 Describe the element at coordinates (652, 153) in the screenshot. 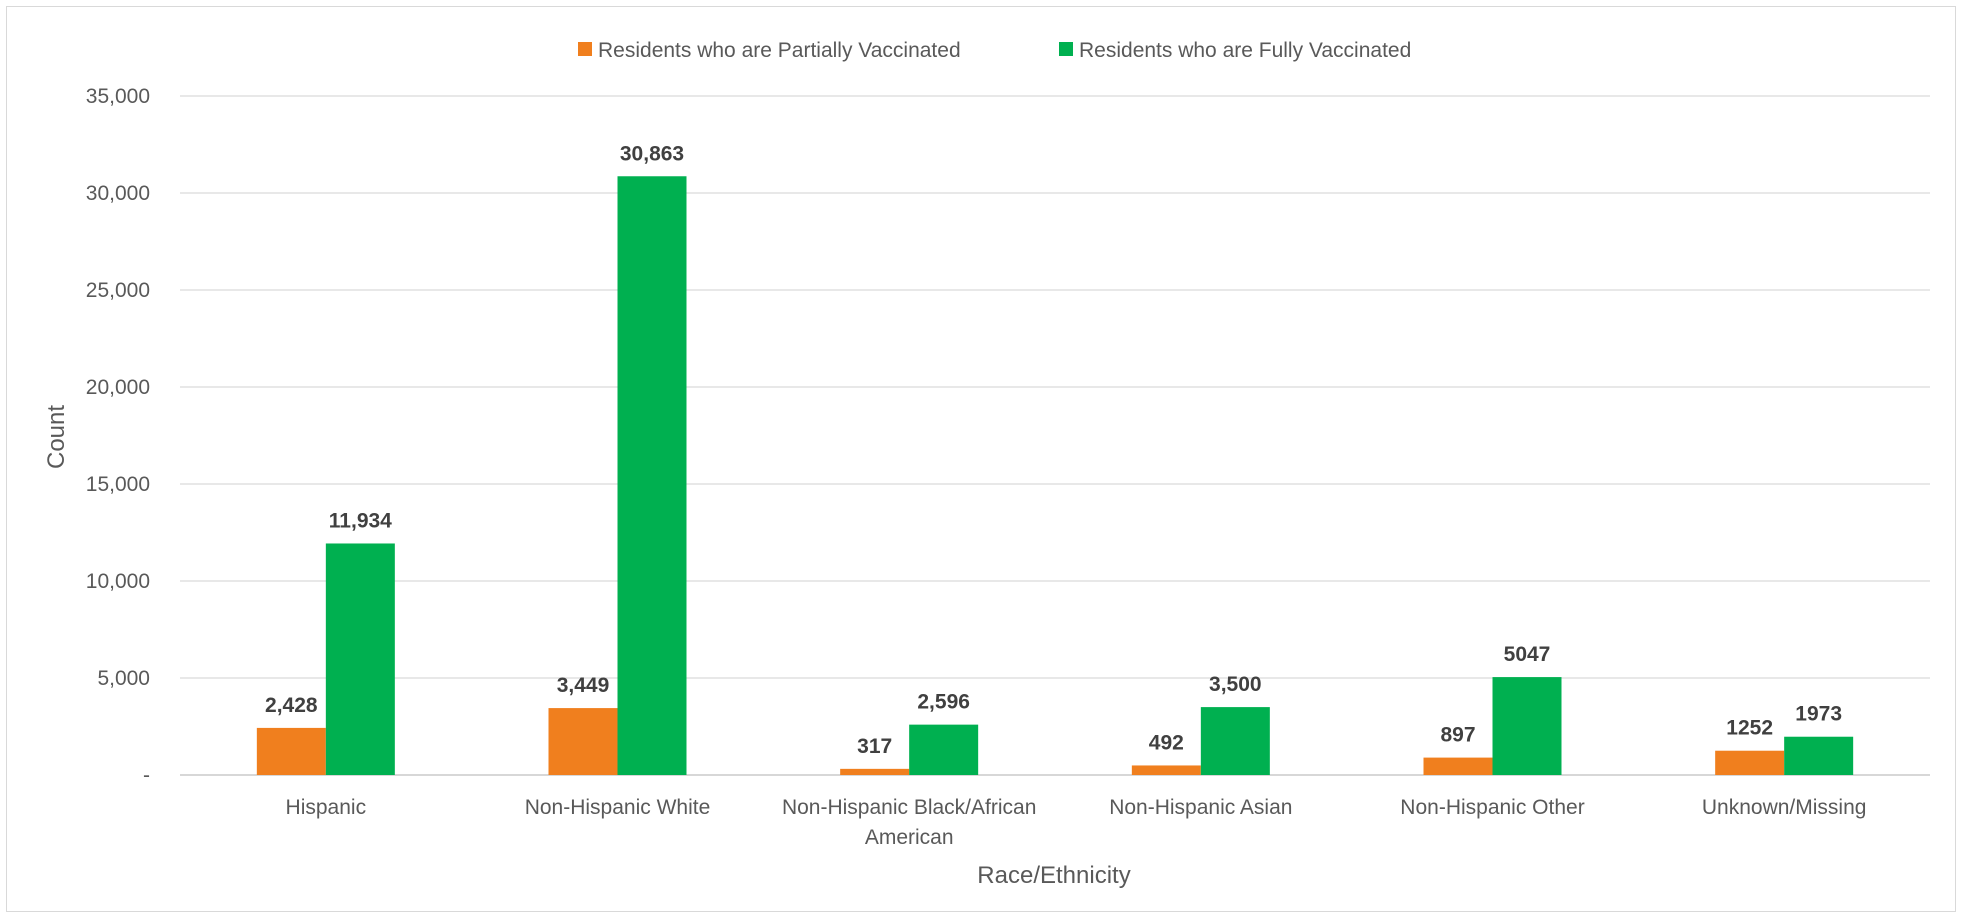

I see `data-label: 30,863` at that location.